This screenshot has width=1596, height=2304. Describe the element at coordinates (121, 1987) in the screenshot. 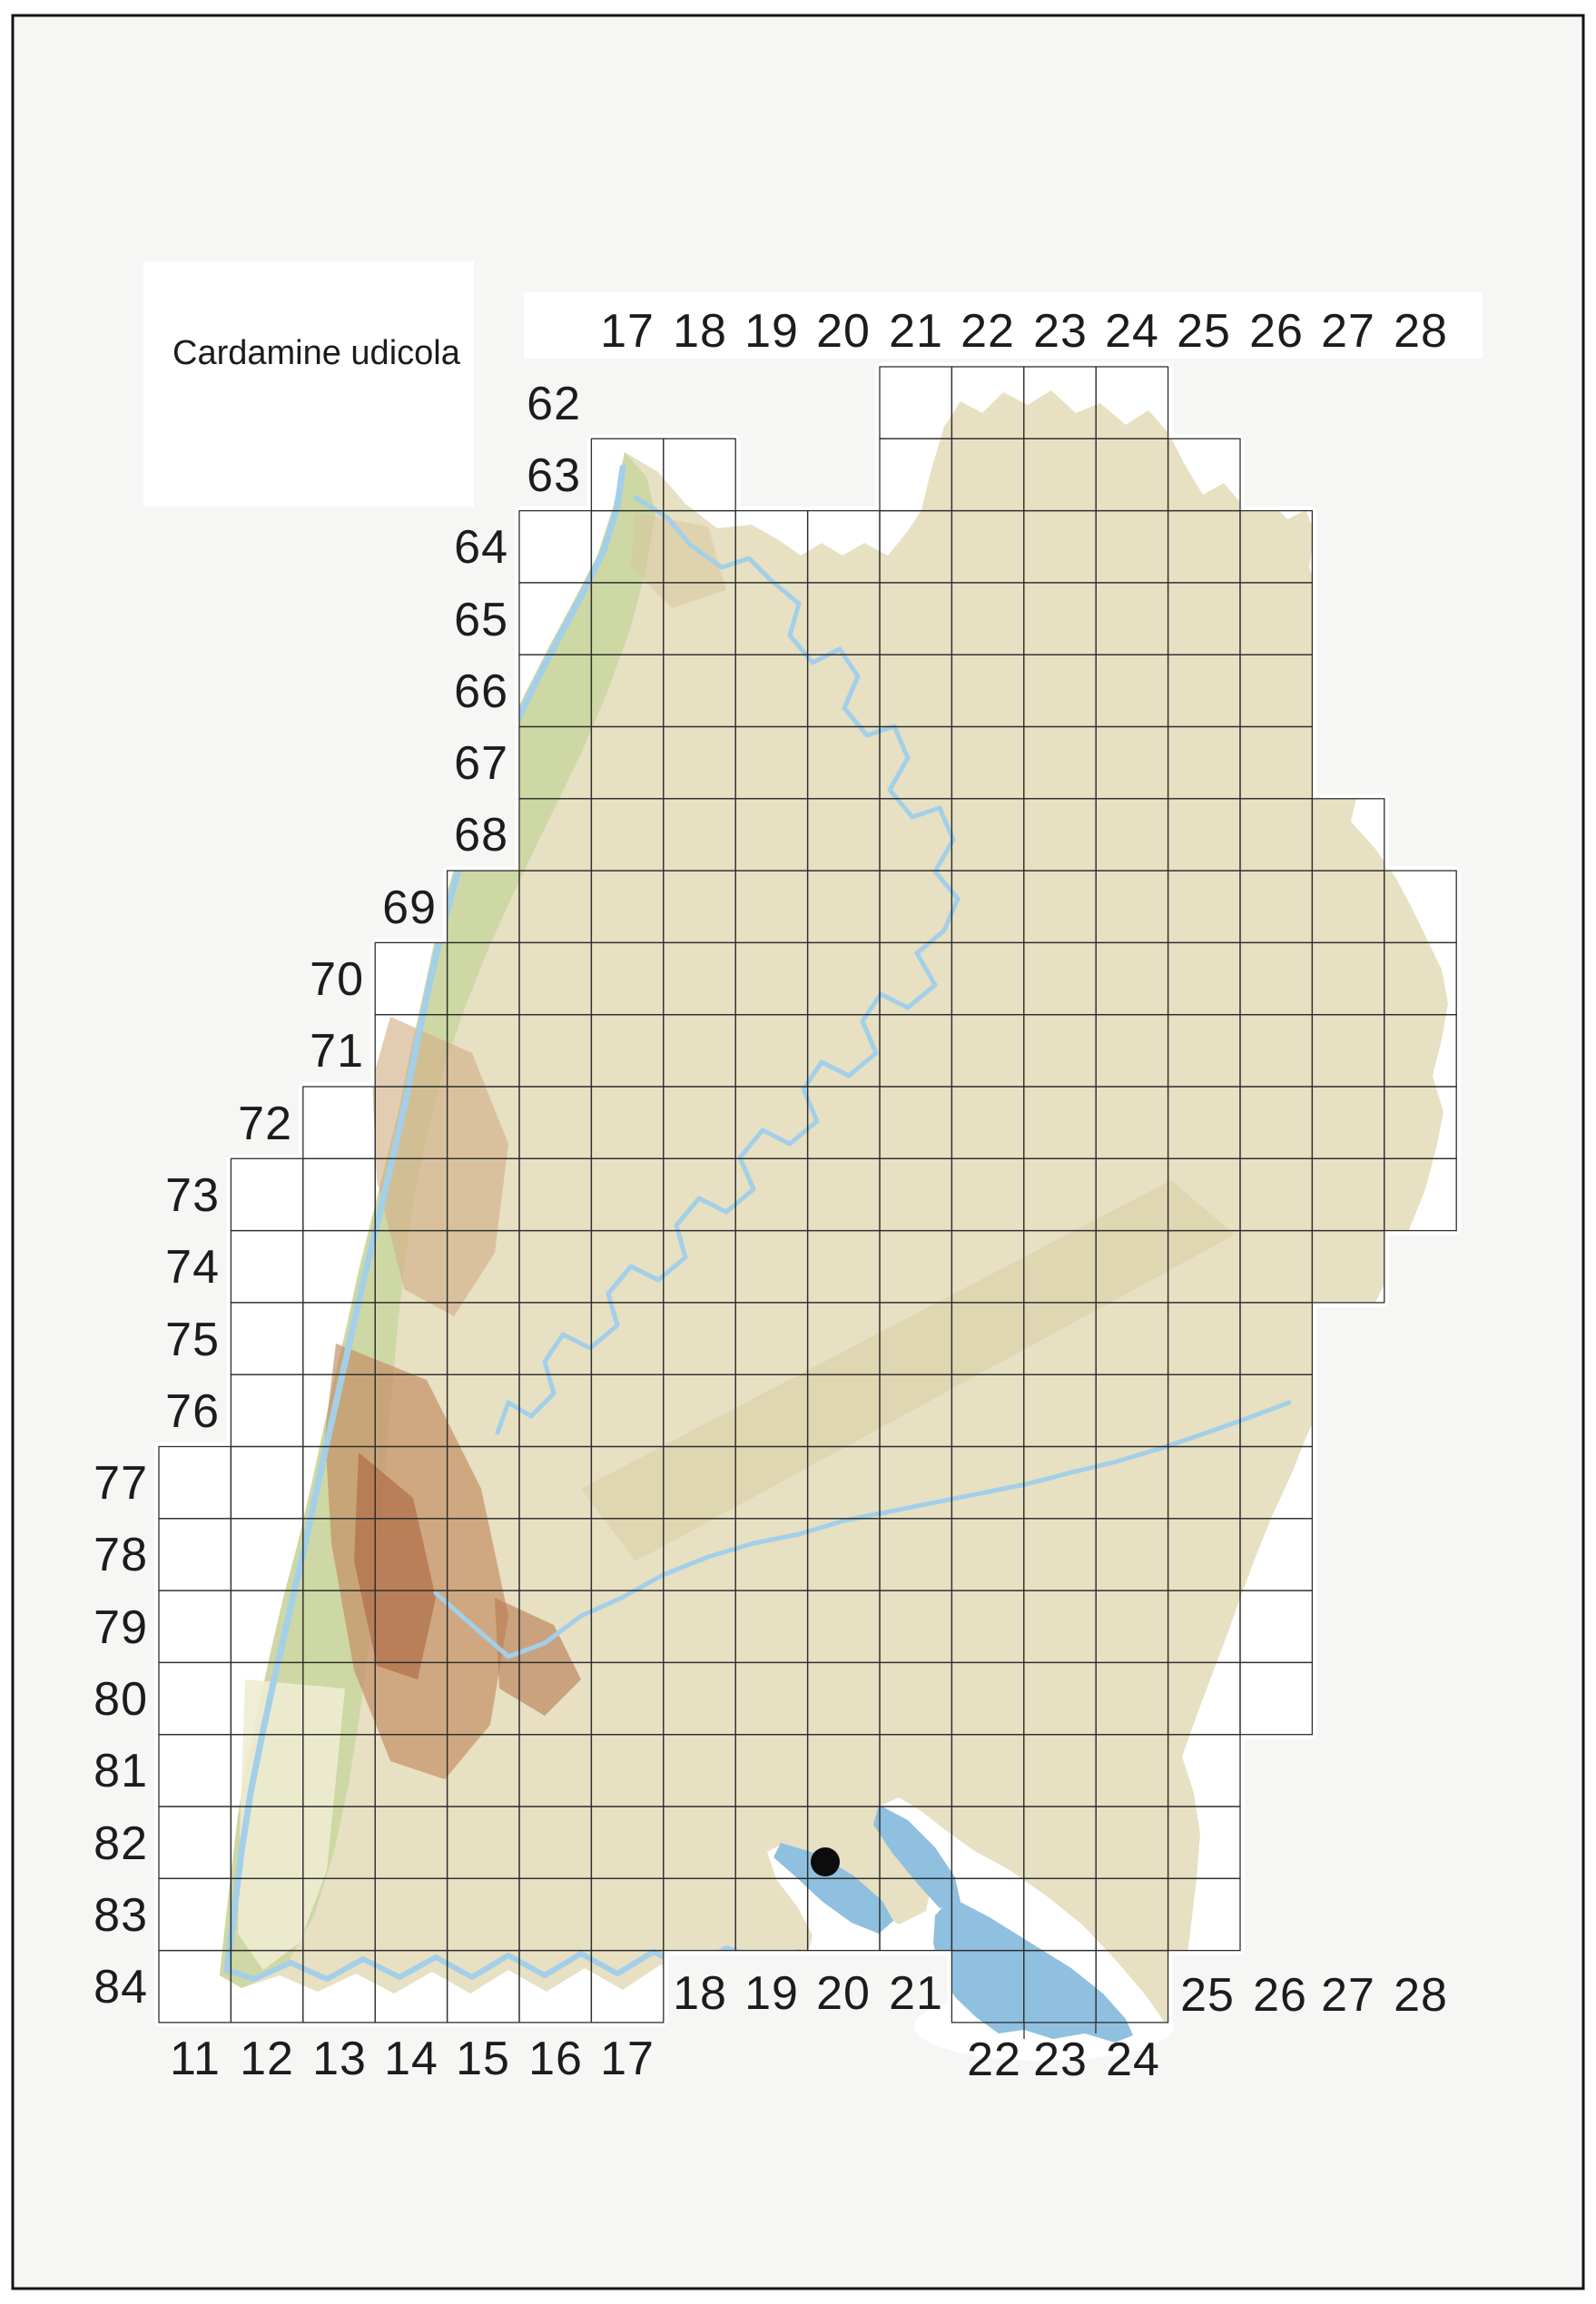

I see `row-label-left: 84` at that location.